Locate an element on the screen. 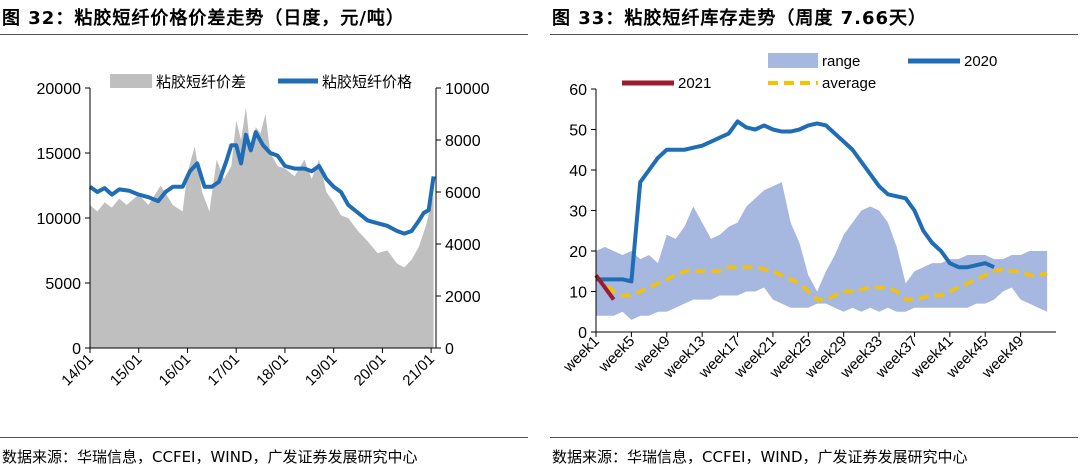 The width and height of the screenshot is (1080, 471). left-figure-source: 数据来源：华瑞信息，CCFEI，WIND，广发证券发展研究中心 is located at coordinates (210, 457).